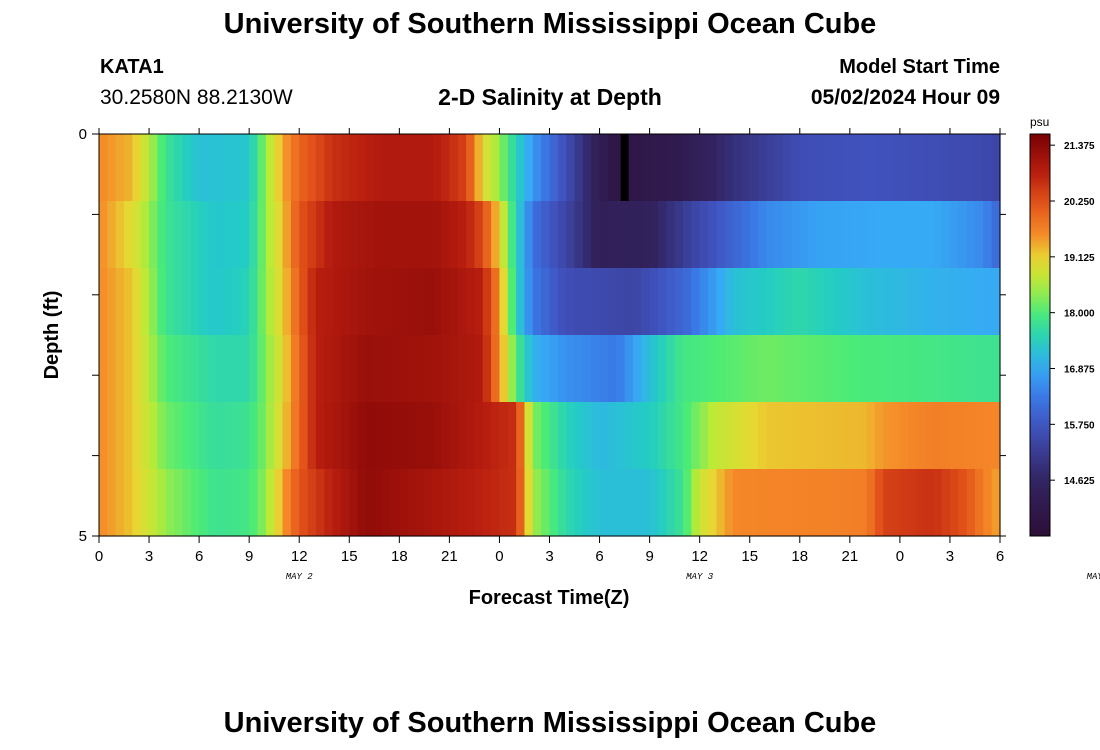 This screenshot has height=750, width=1100. Describe the element at coordinates (950, 556) in the screenshot. I see `x-tick-label: 3` at that location.